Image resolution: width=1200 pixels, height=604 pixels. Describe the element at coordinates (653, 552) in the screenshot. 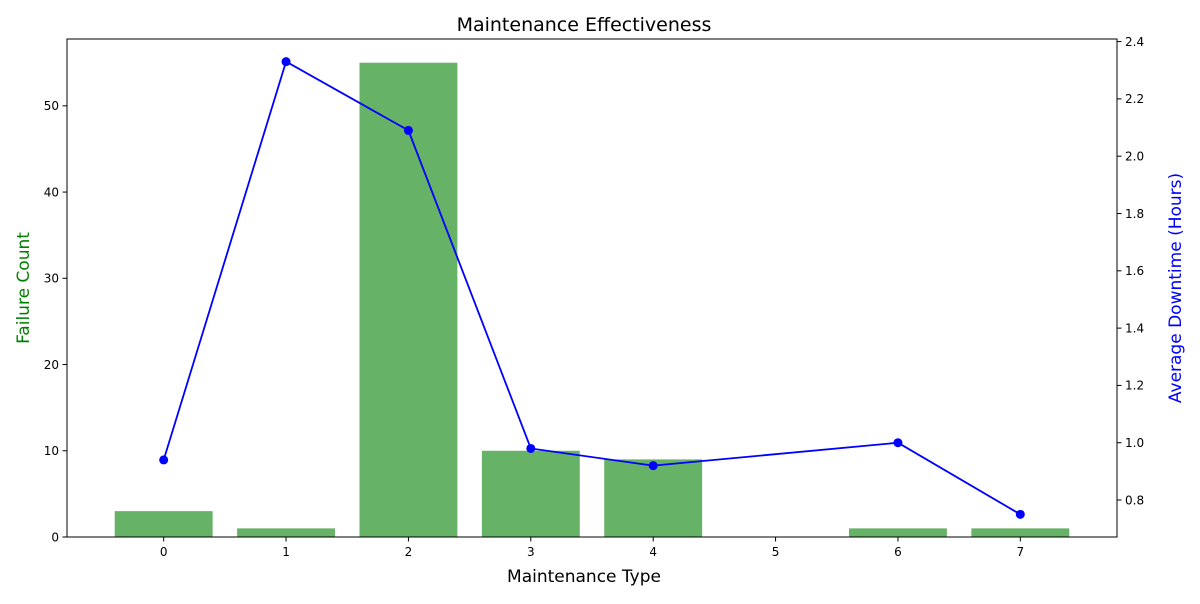

I see `x-tick-label-4: 4` at that location.